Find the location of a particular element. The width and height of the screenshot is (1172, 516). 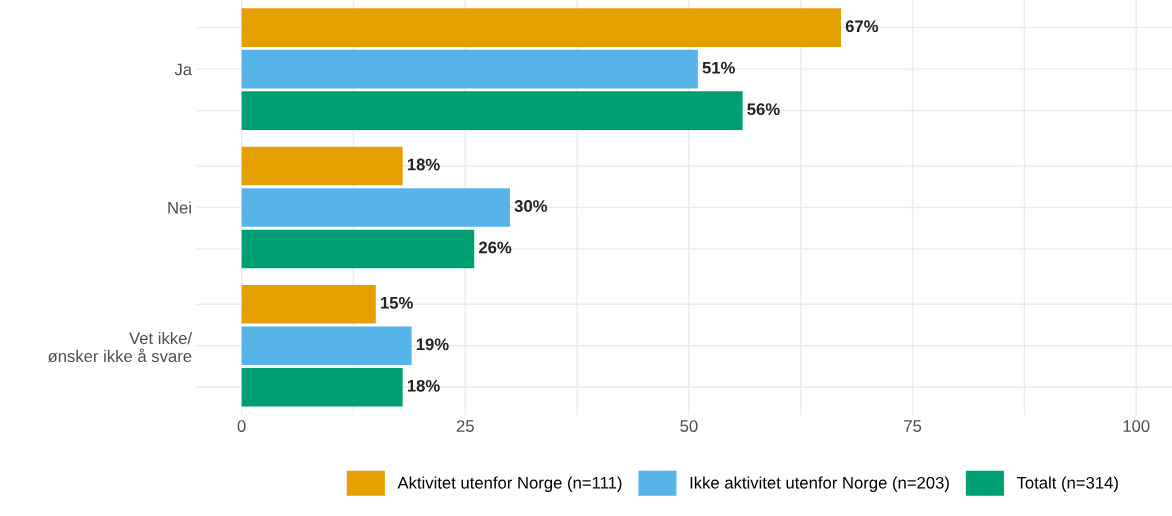

data-label: 15% is located at coordinates (397, 302).